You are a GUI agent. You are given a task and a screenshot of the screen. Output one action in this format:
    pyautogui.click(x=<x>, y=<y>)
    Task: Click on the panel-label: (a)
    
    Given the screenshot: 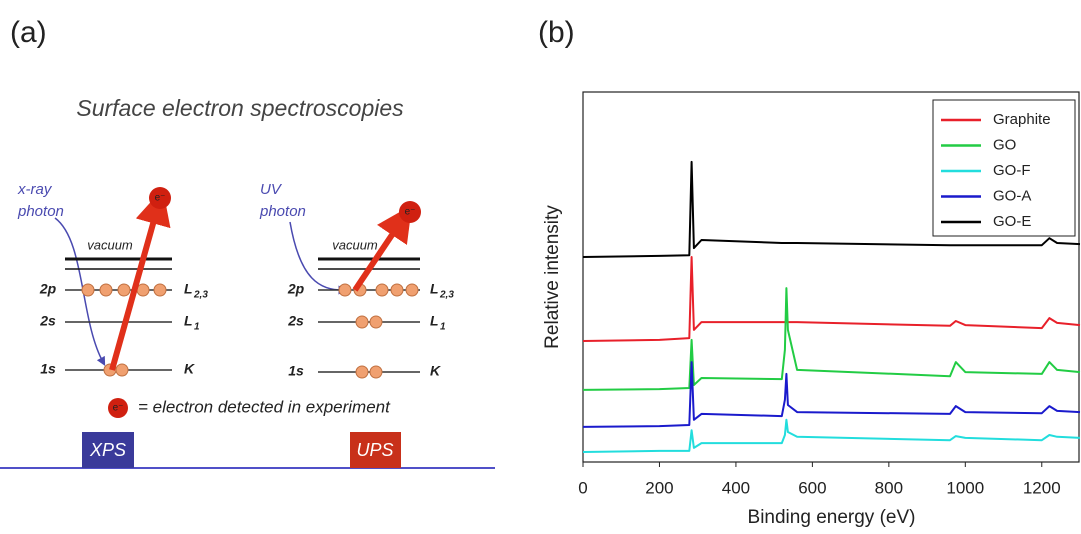 What is the action you would take?
    pyautogui.click(x=28, y=32)
    